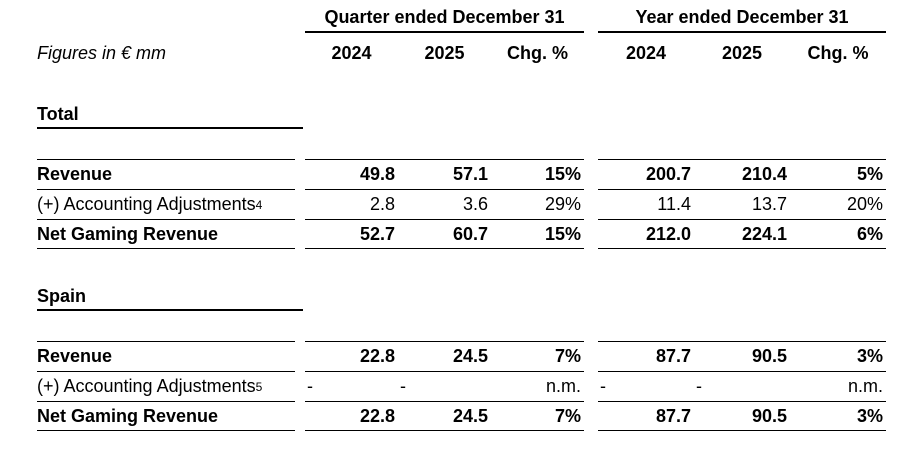 The height and width of the screenshot is (457, 922). Describe the element at coordinates (838, 53) in the screenshot. I see `year-chg-column-header: Chg. %` at that location.